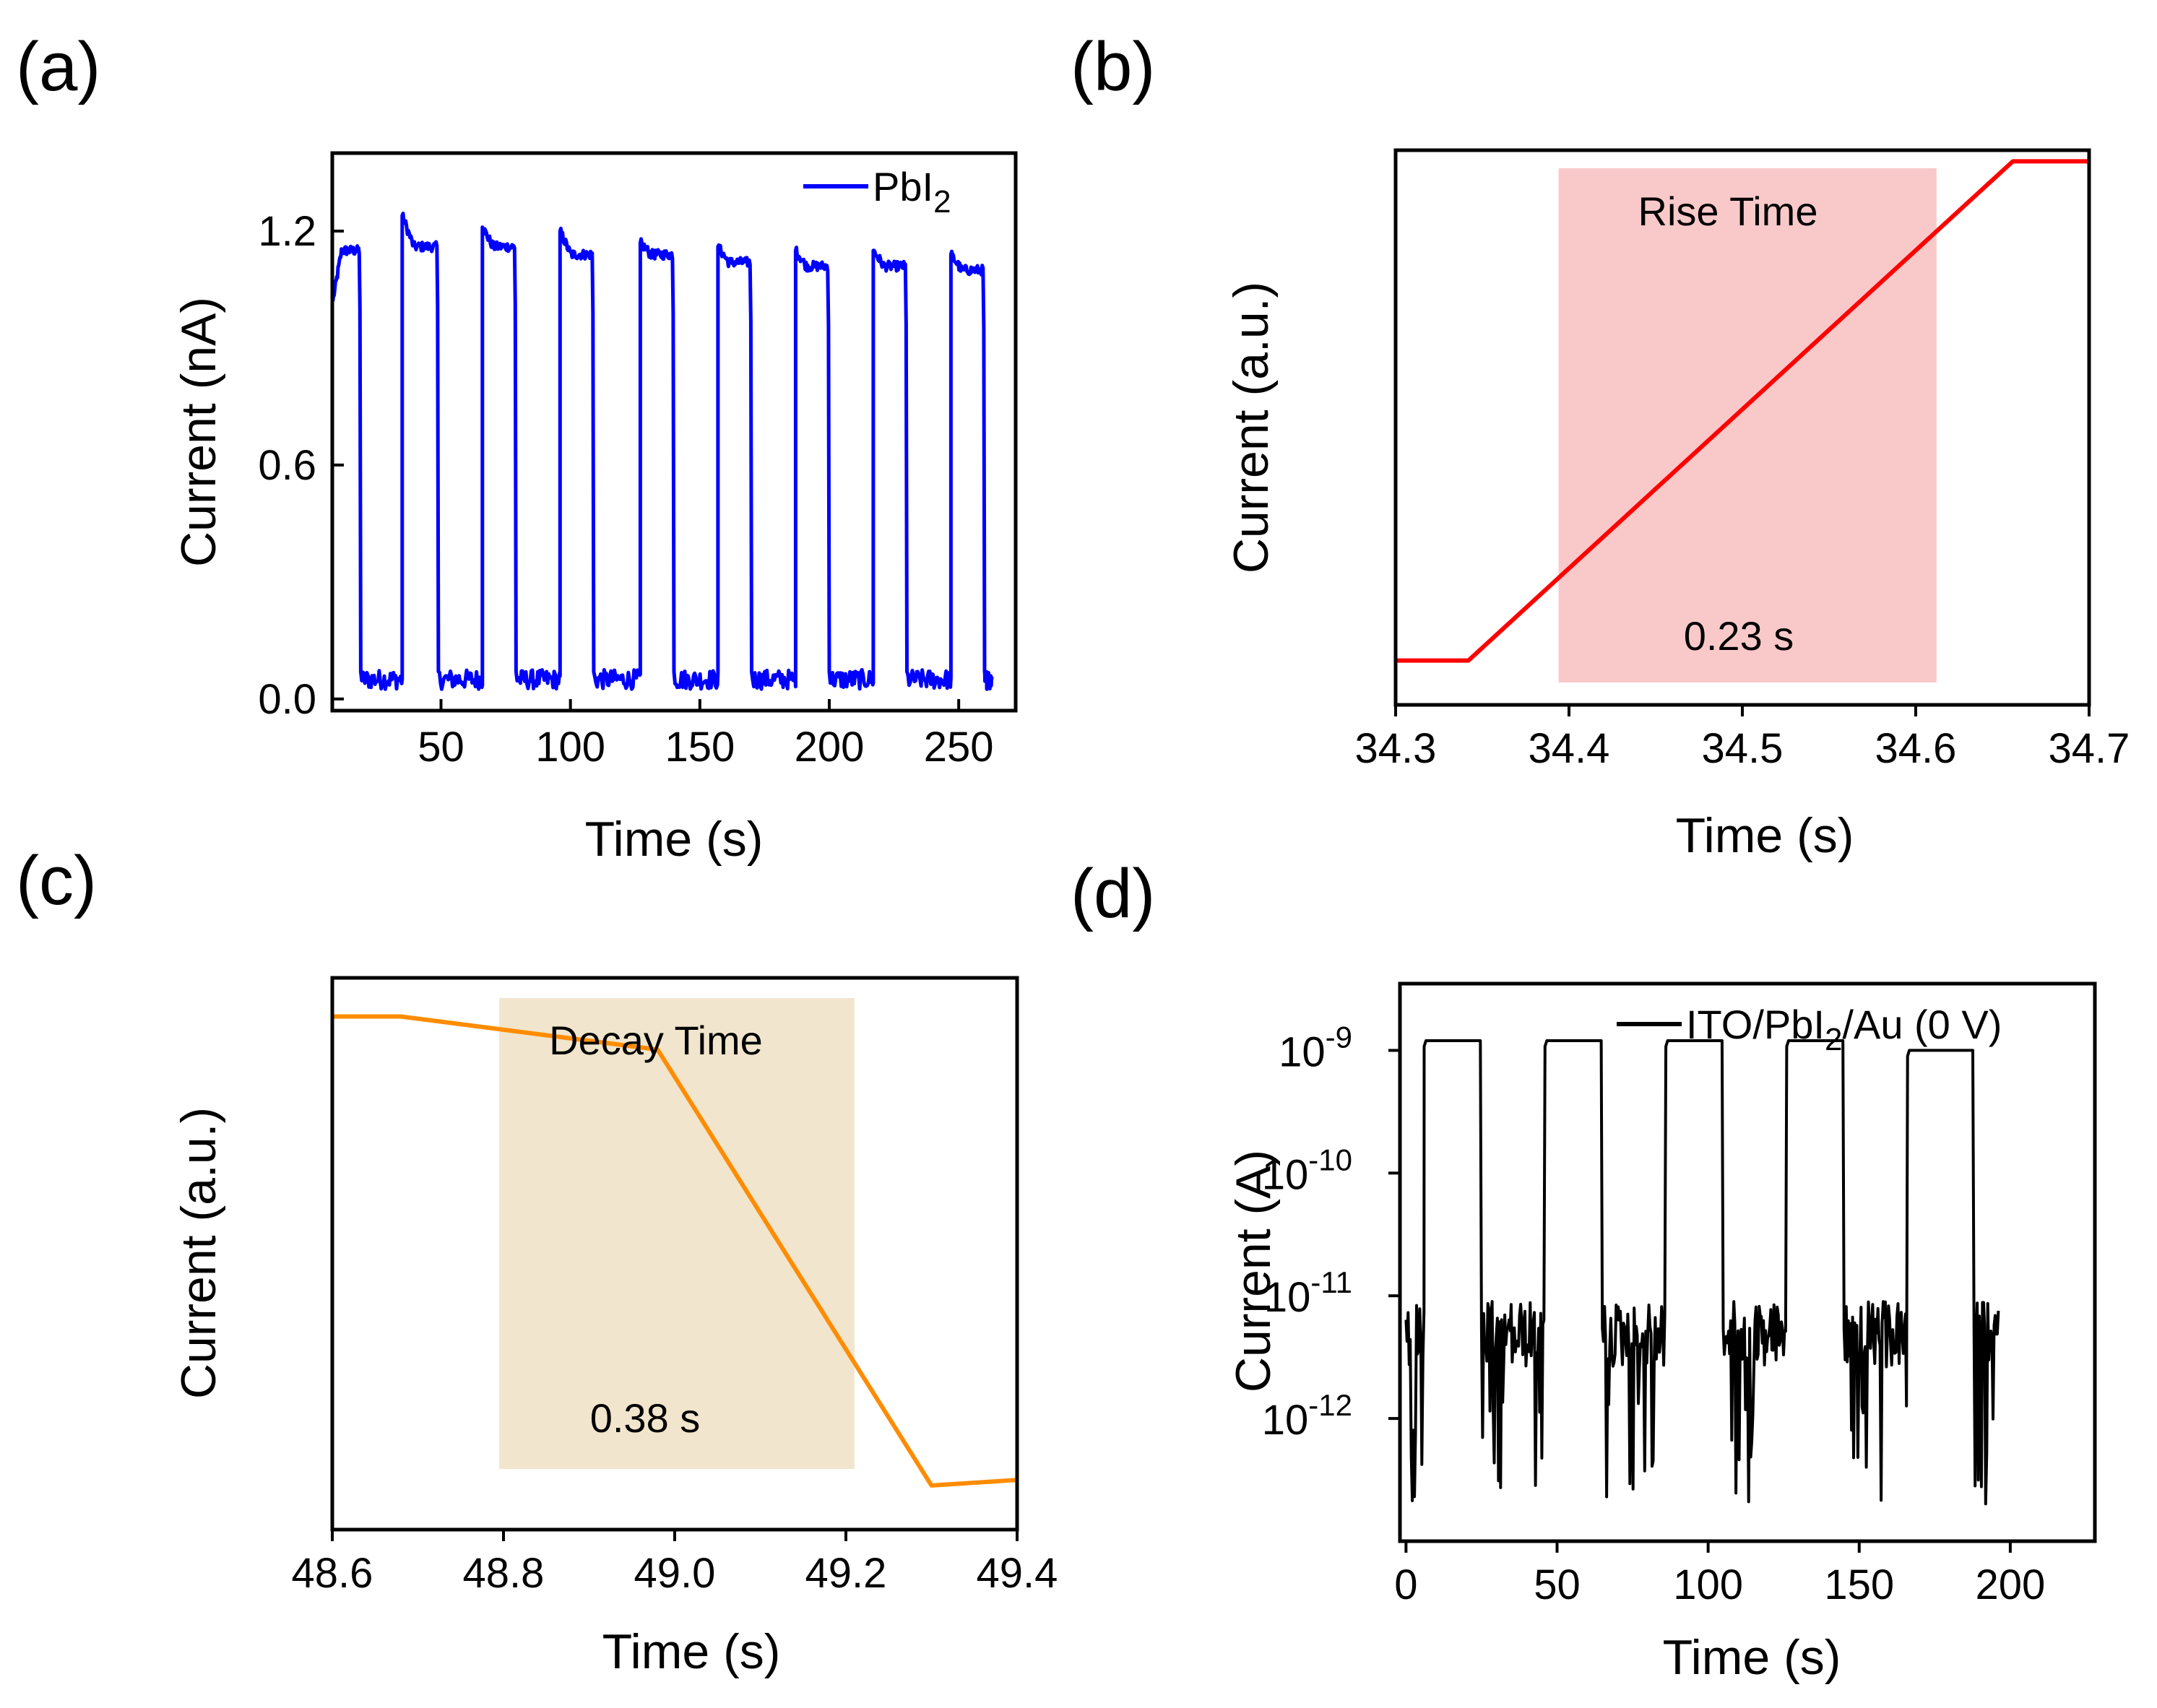 This screenshot has width=2157, height=1708. What do you see at coordinates (1253, 1271) in the screenshot?
I see `panel-d-ylabel: Current (A)` at bounding box center [1253, 1271].